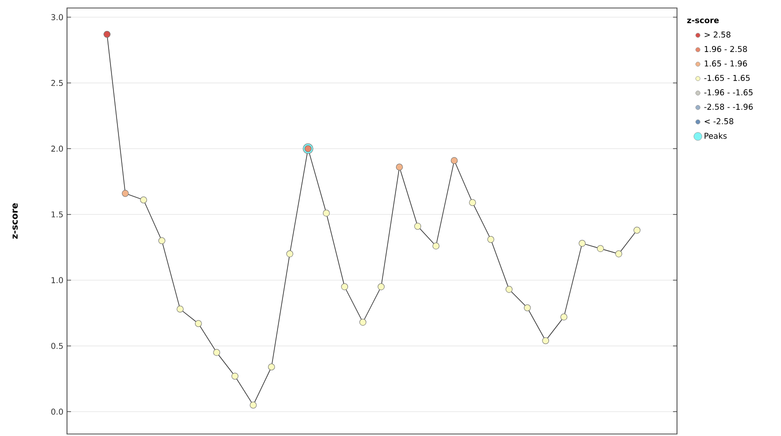 The image size is (781, 436). What do you see at coordinates (727, 77) in the screenshot?
I see `legend-label: -1.65 - 1.65` at bounding box center [727, 77].